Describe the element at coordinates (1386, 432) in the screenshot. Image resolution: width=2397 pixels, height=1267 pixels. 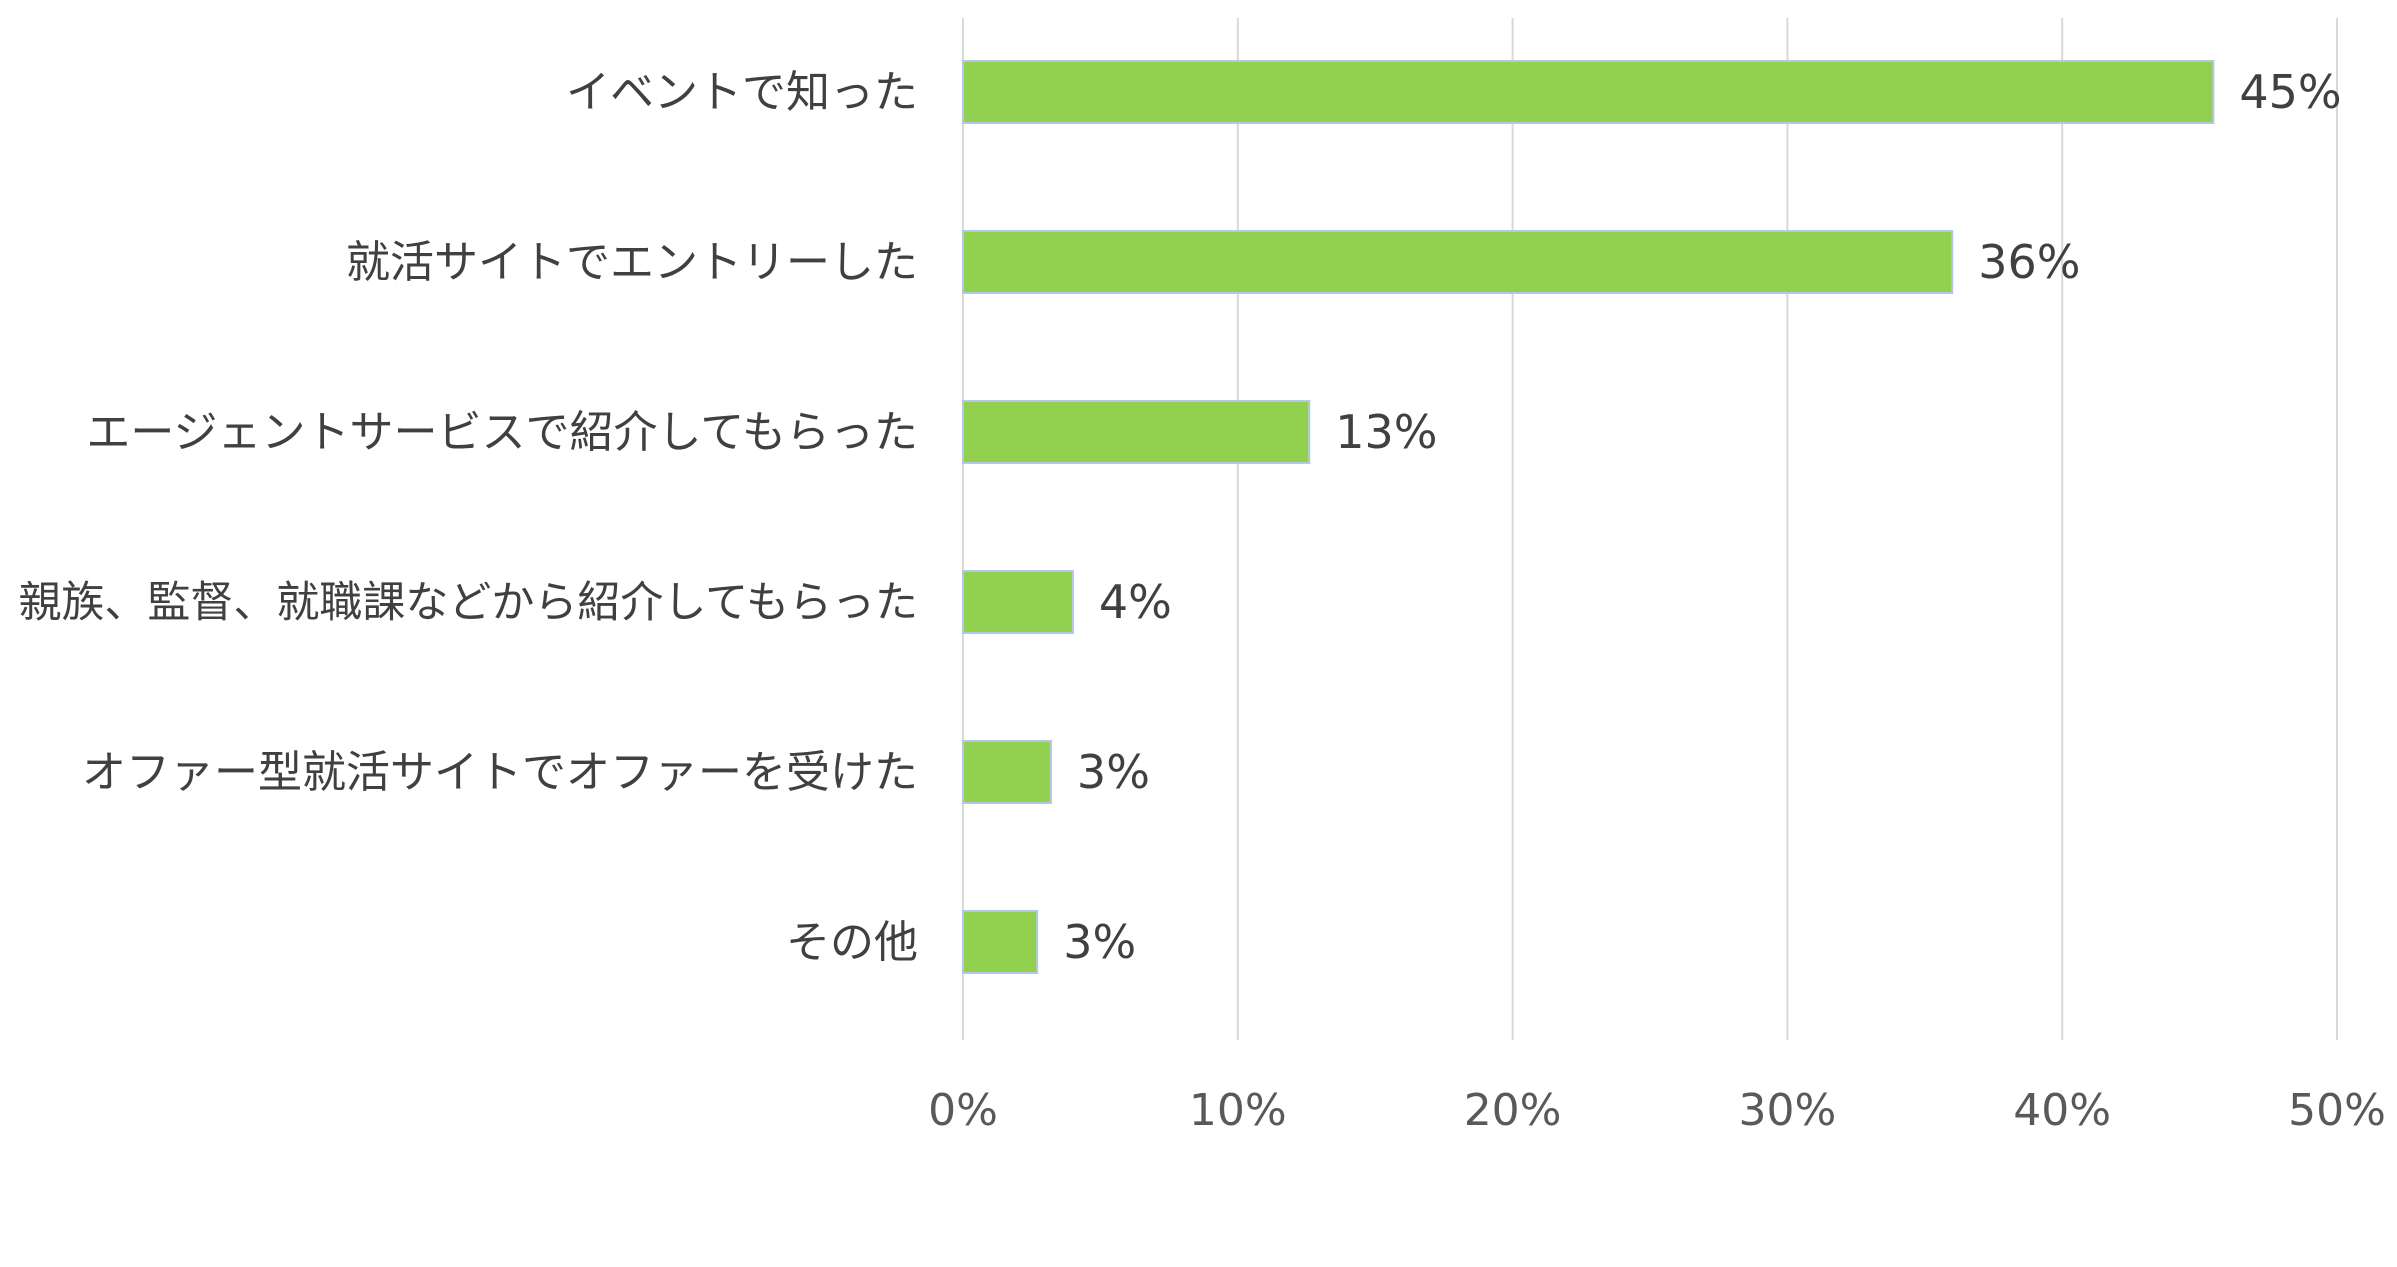
I see `data-label: 13%` at that location.